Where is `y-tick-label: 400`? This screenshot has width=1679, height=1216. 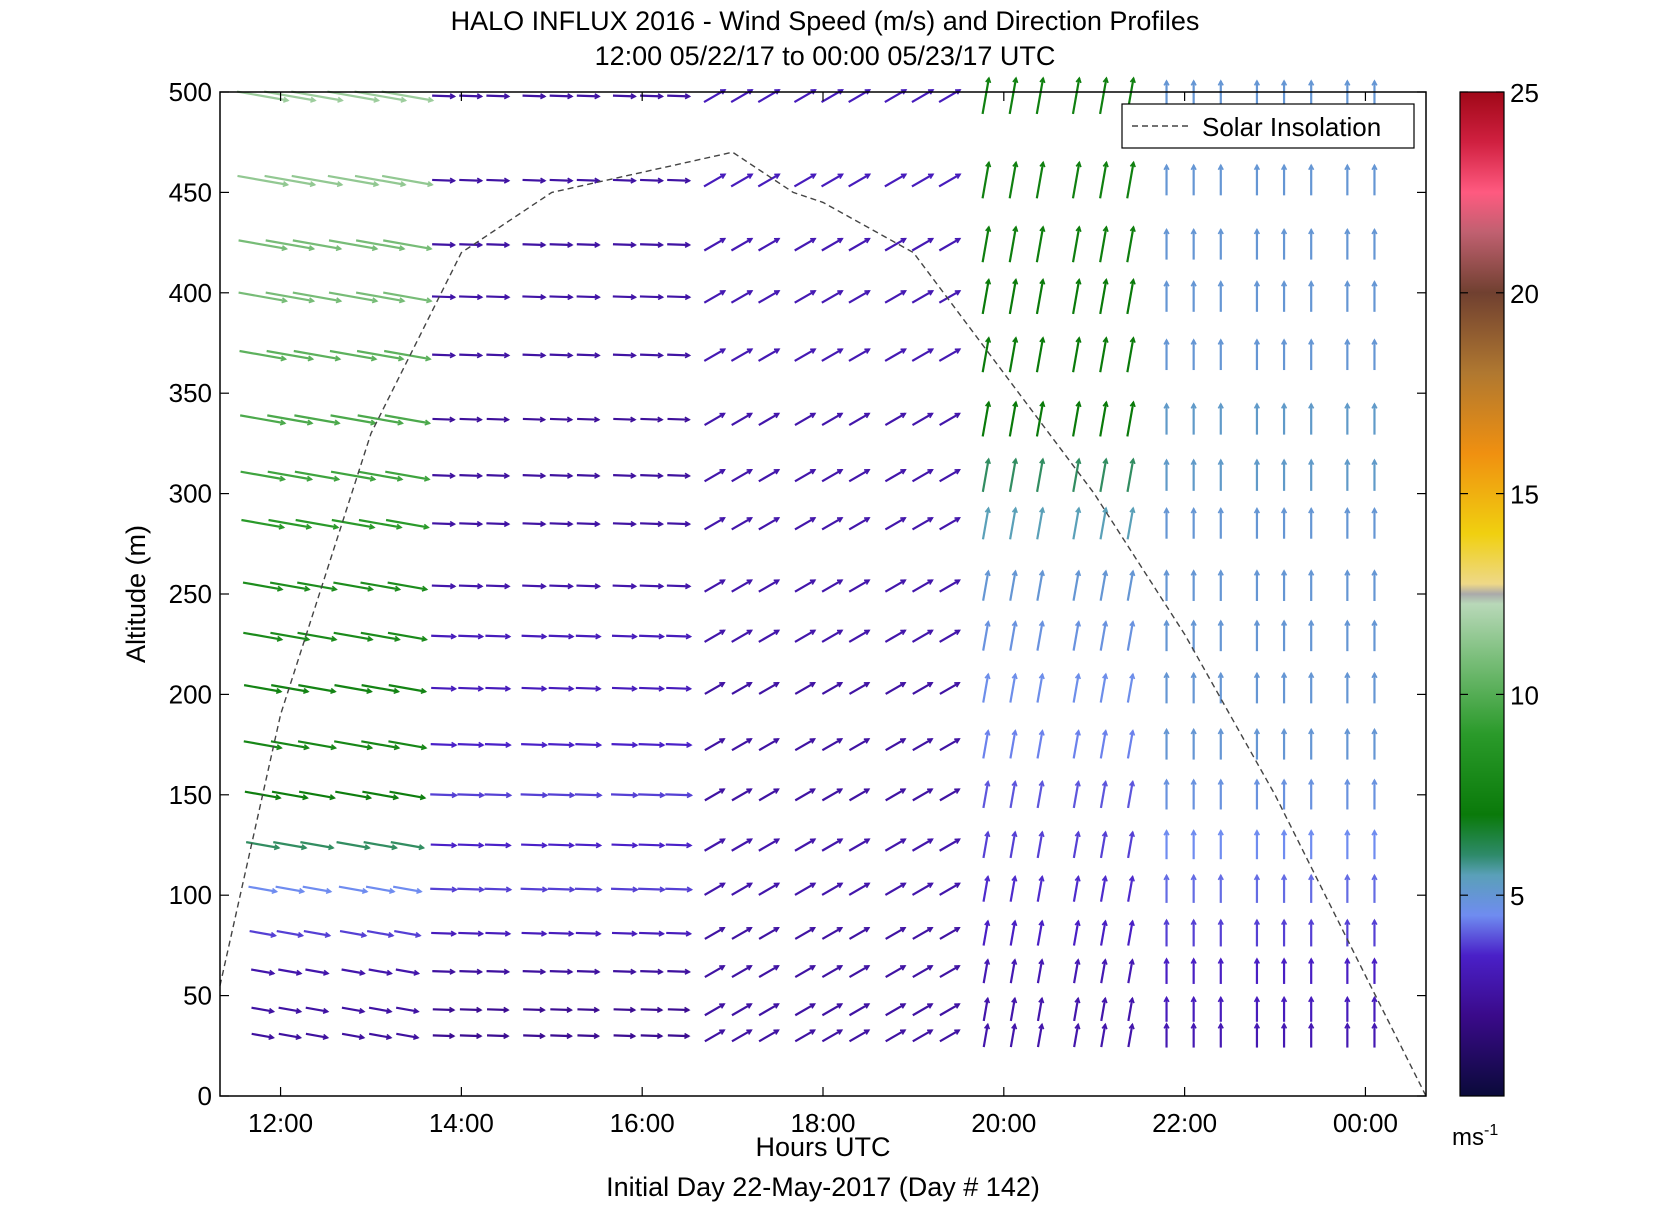
y-tick-label: 400 is located at coordinates (190, 293).